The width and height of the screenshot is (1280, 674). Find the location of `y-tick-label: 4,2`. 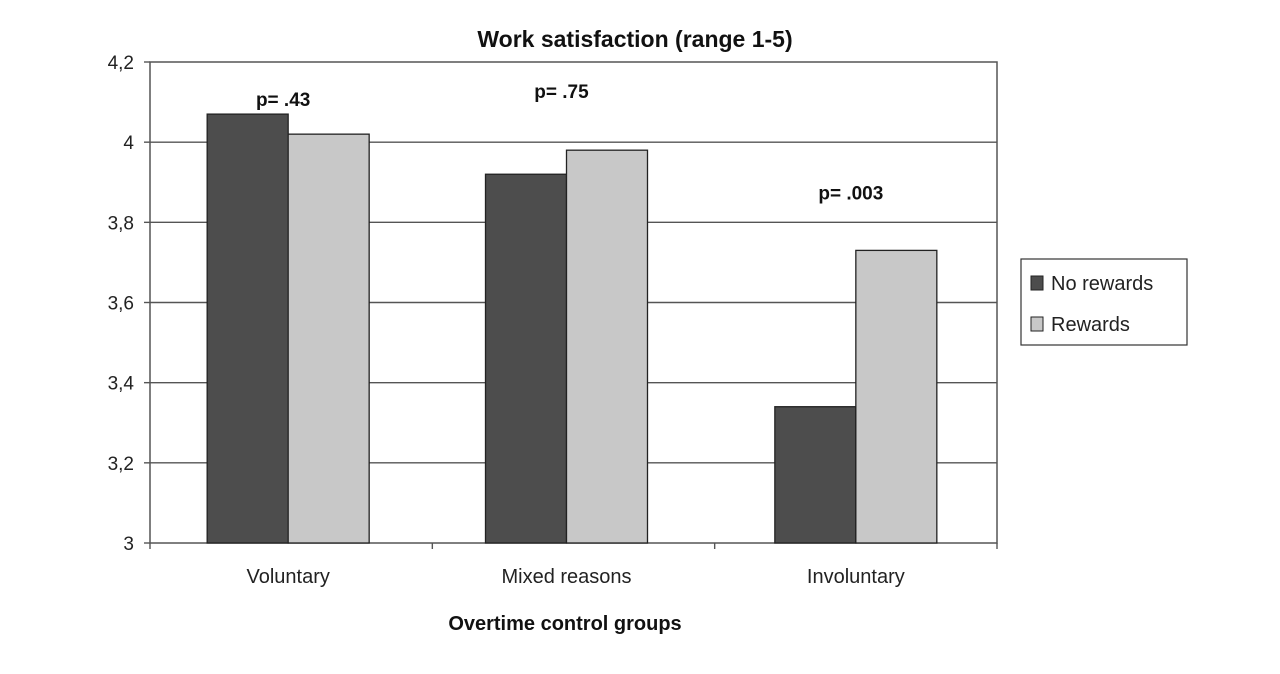

y-tick-label: 4,2 is located at coordinates (121, 63).